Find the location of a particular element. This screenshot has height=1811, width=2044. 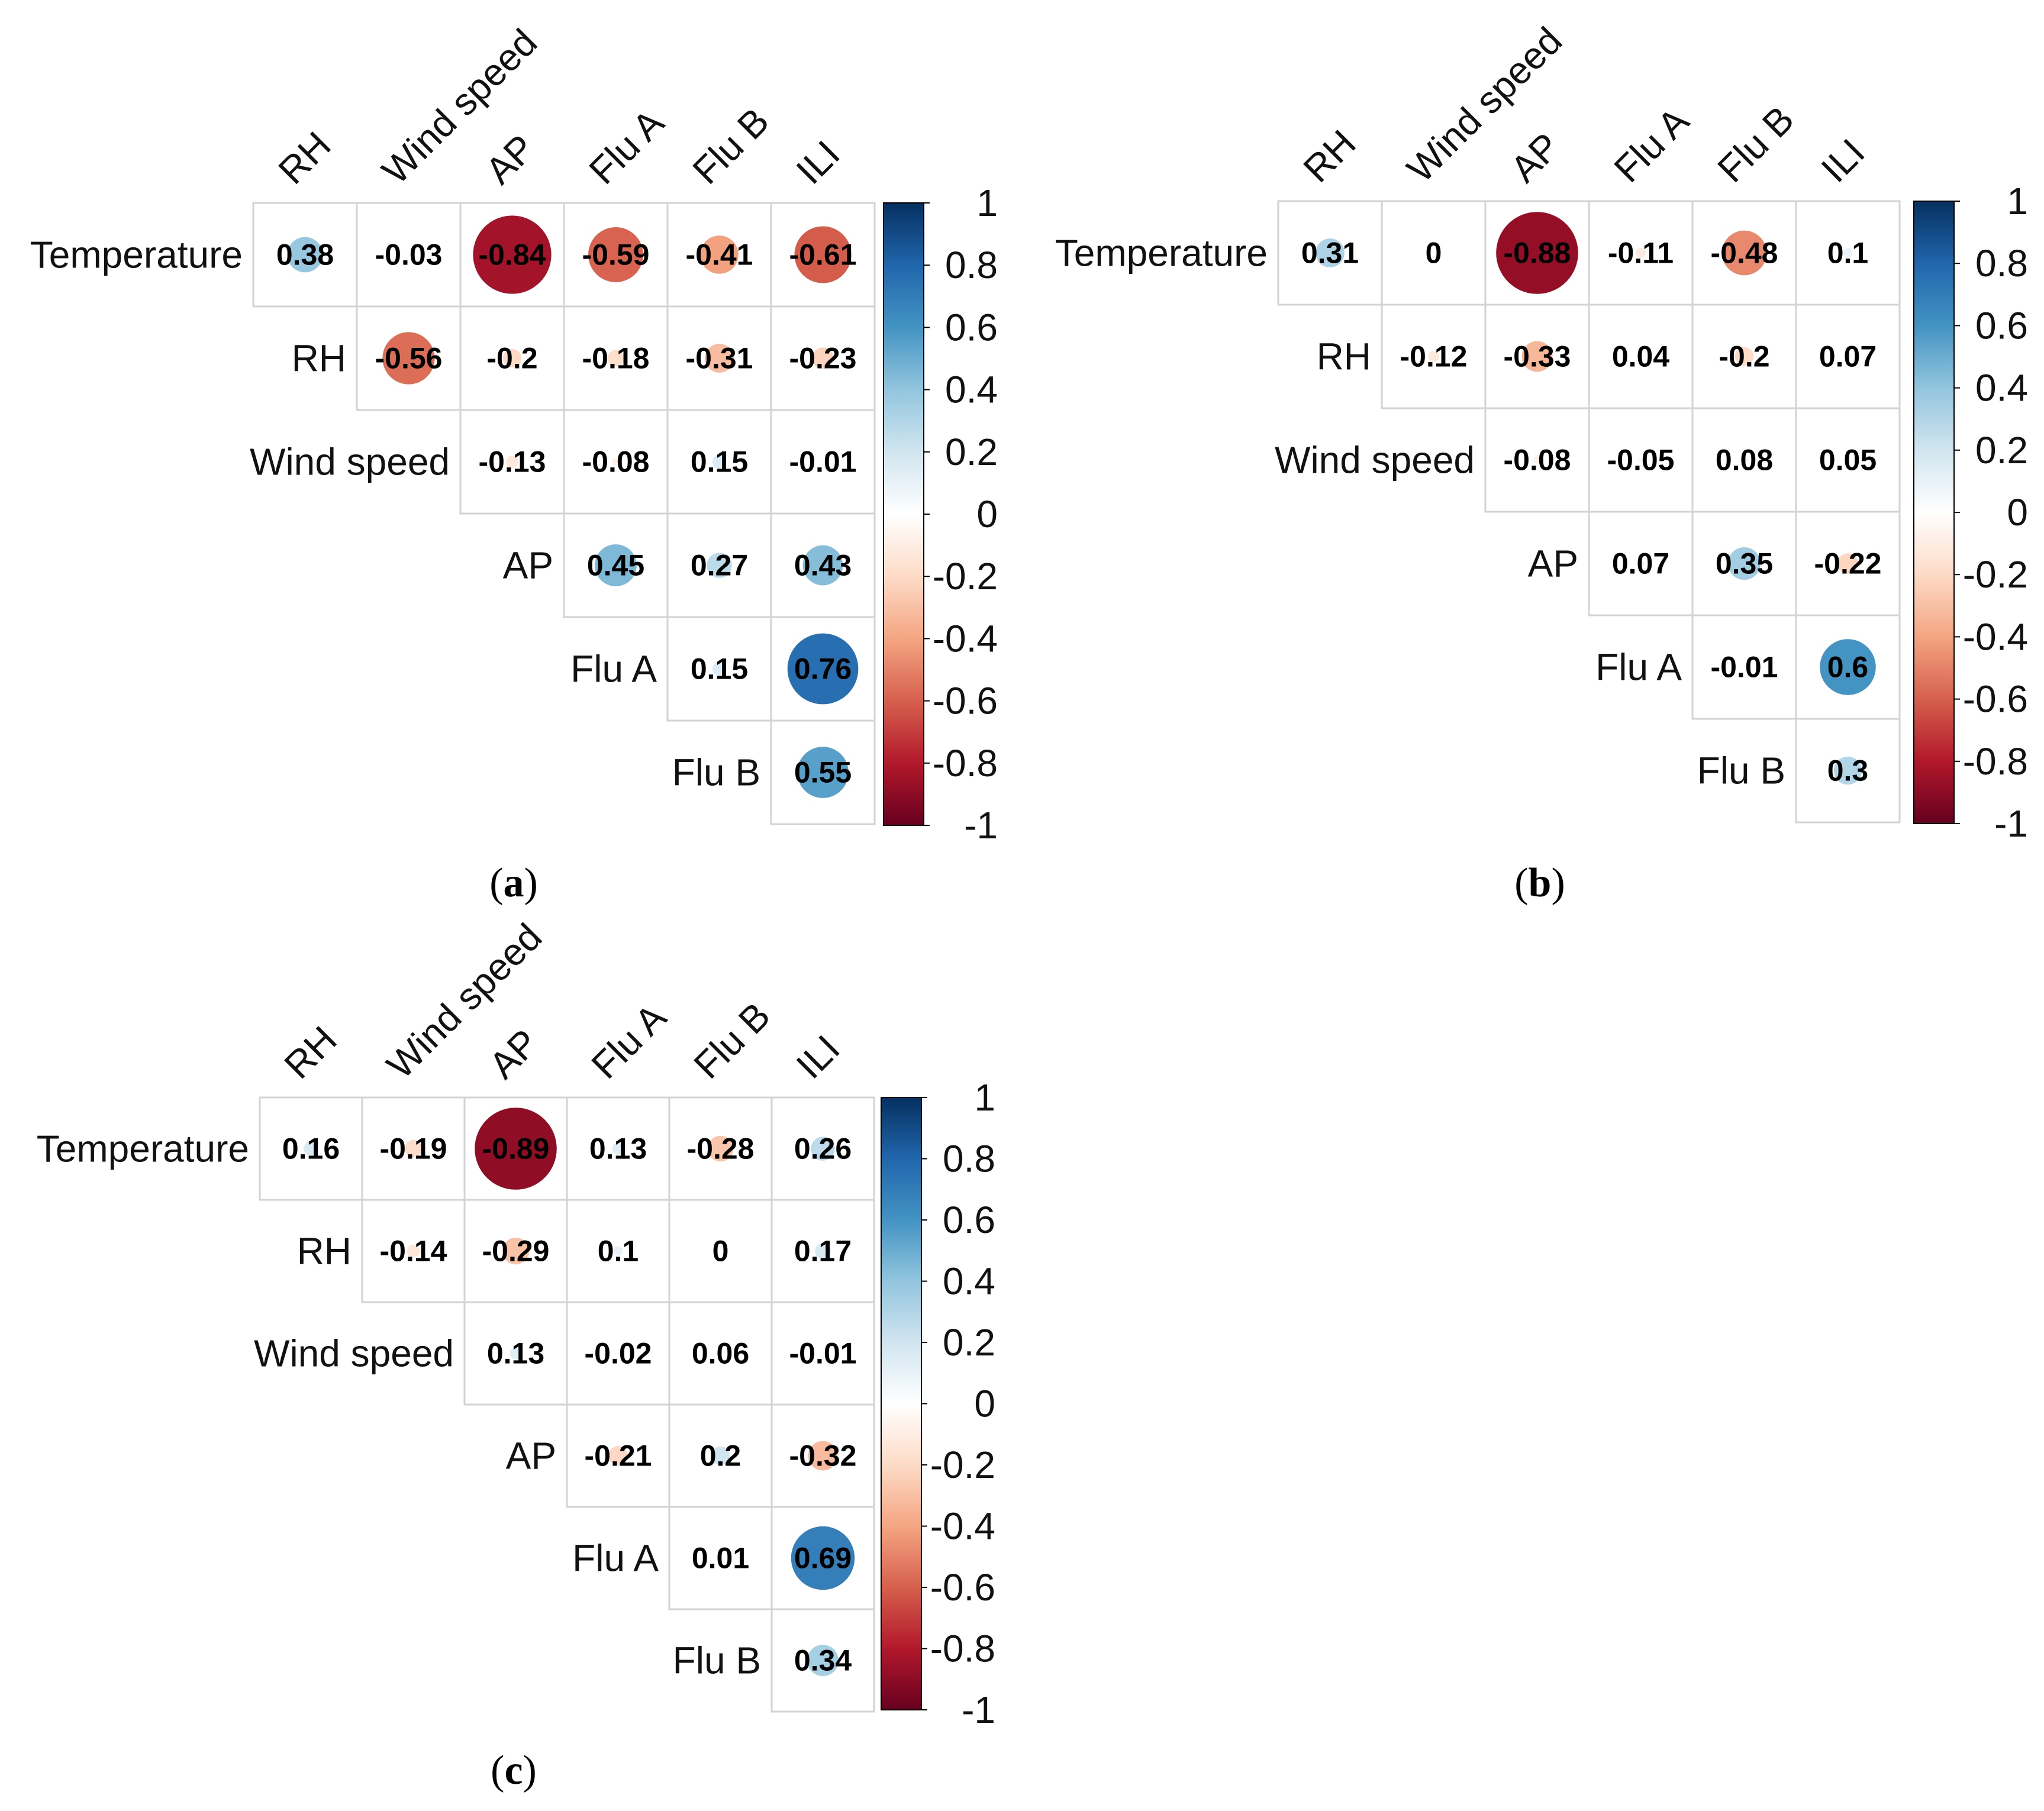

corr-circle-b-flu-b-ili is located at coordinates (1847, 770).